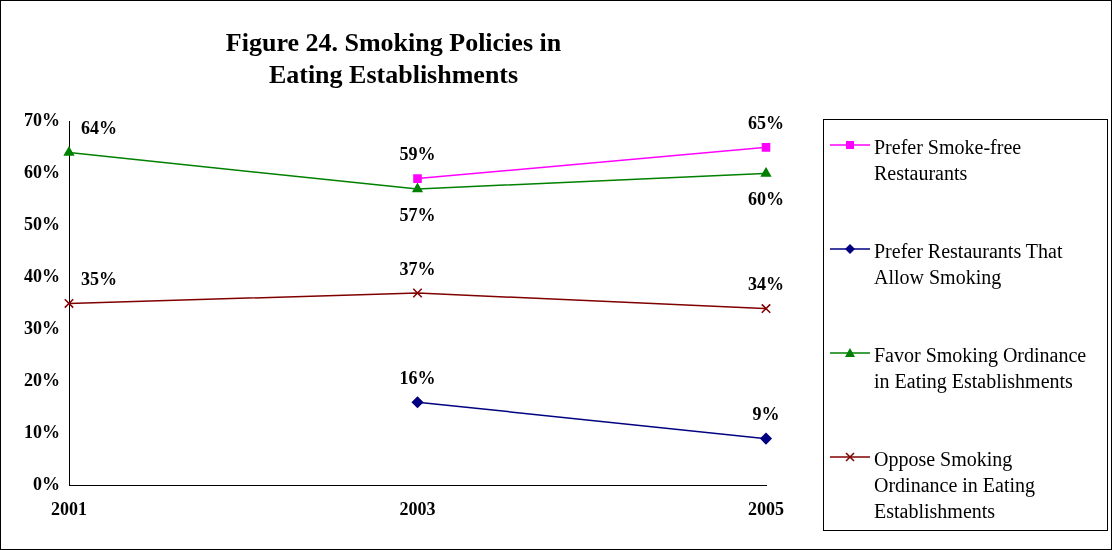 This screenshot has width=1112, height=550. What do you see at coordinates (417, 268) in the screenshot?
I see `data-label: 37%` at bounding box center [417, 268].